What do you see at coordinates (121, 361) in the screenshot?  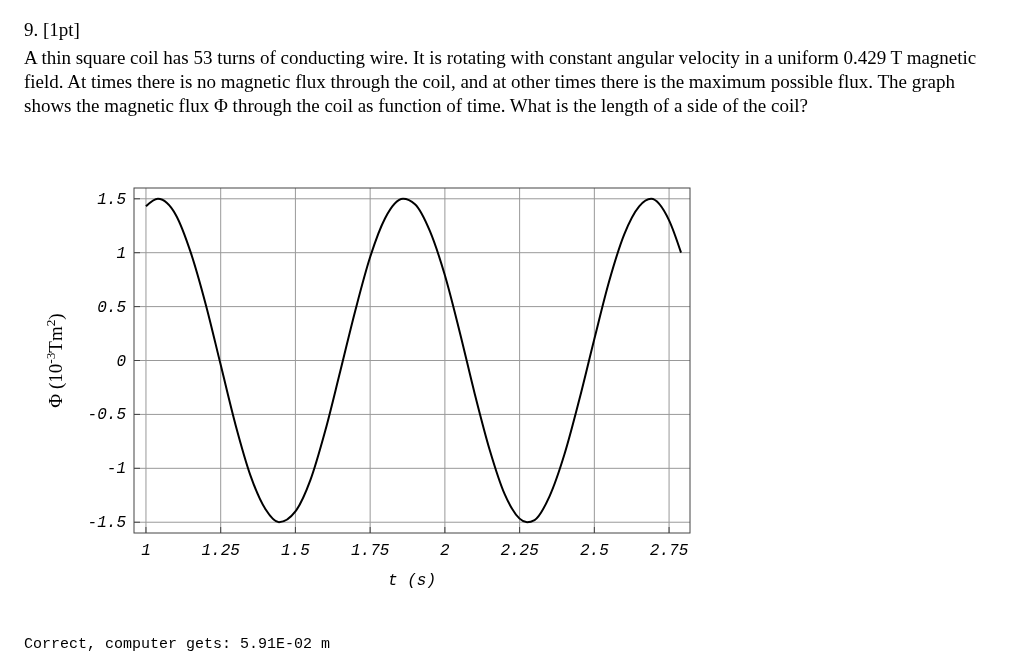 I see `y-tick-label: 0` at bounding box center [121, 361].